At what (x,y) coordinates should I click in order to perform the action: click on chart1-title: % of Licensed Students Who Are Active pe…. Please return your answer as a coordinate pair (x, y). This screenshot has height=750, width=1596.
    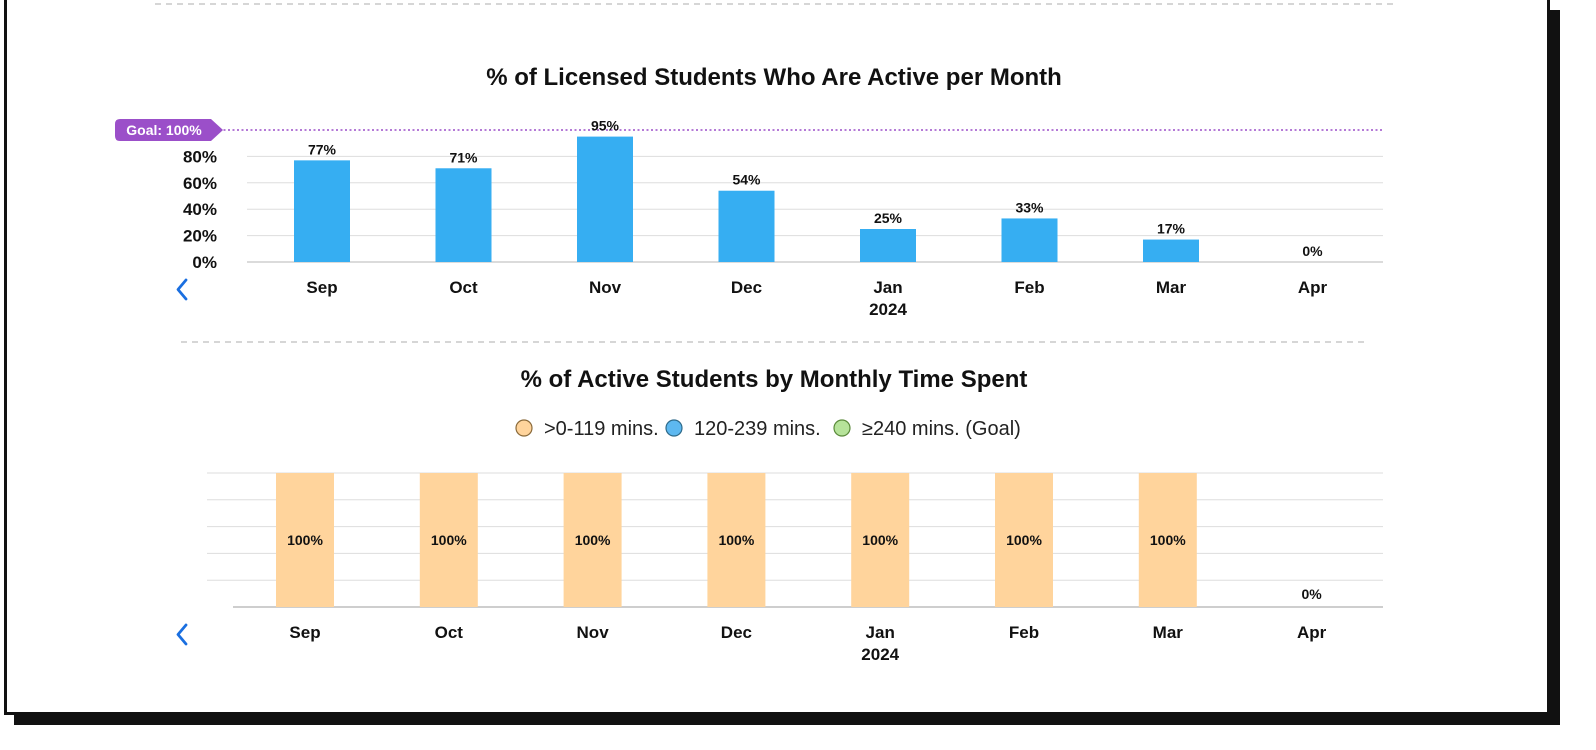
    Looking at the image, I should click on (774, 77).